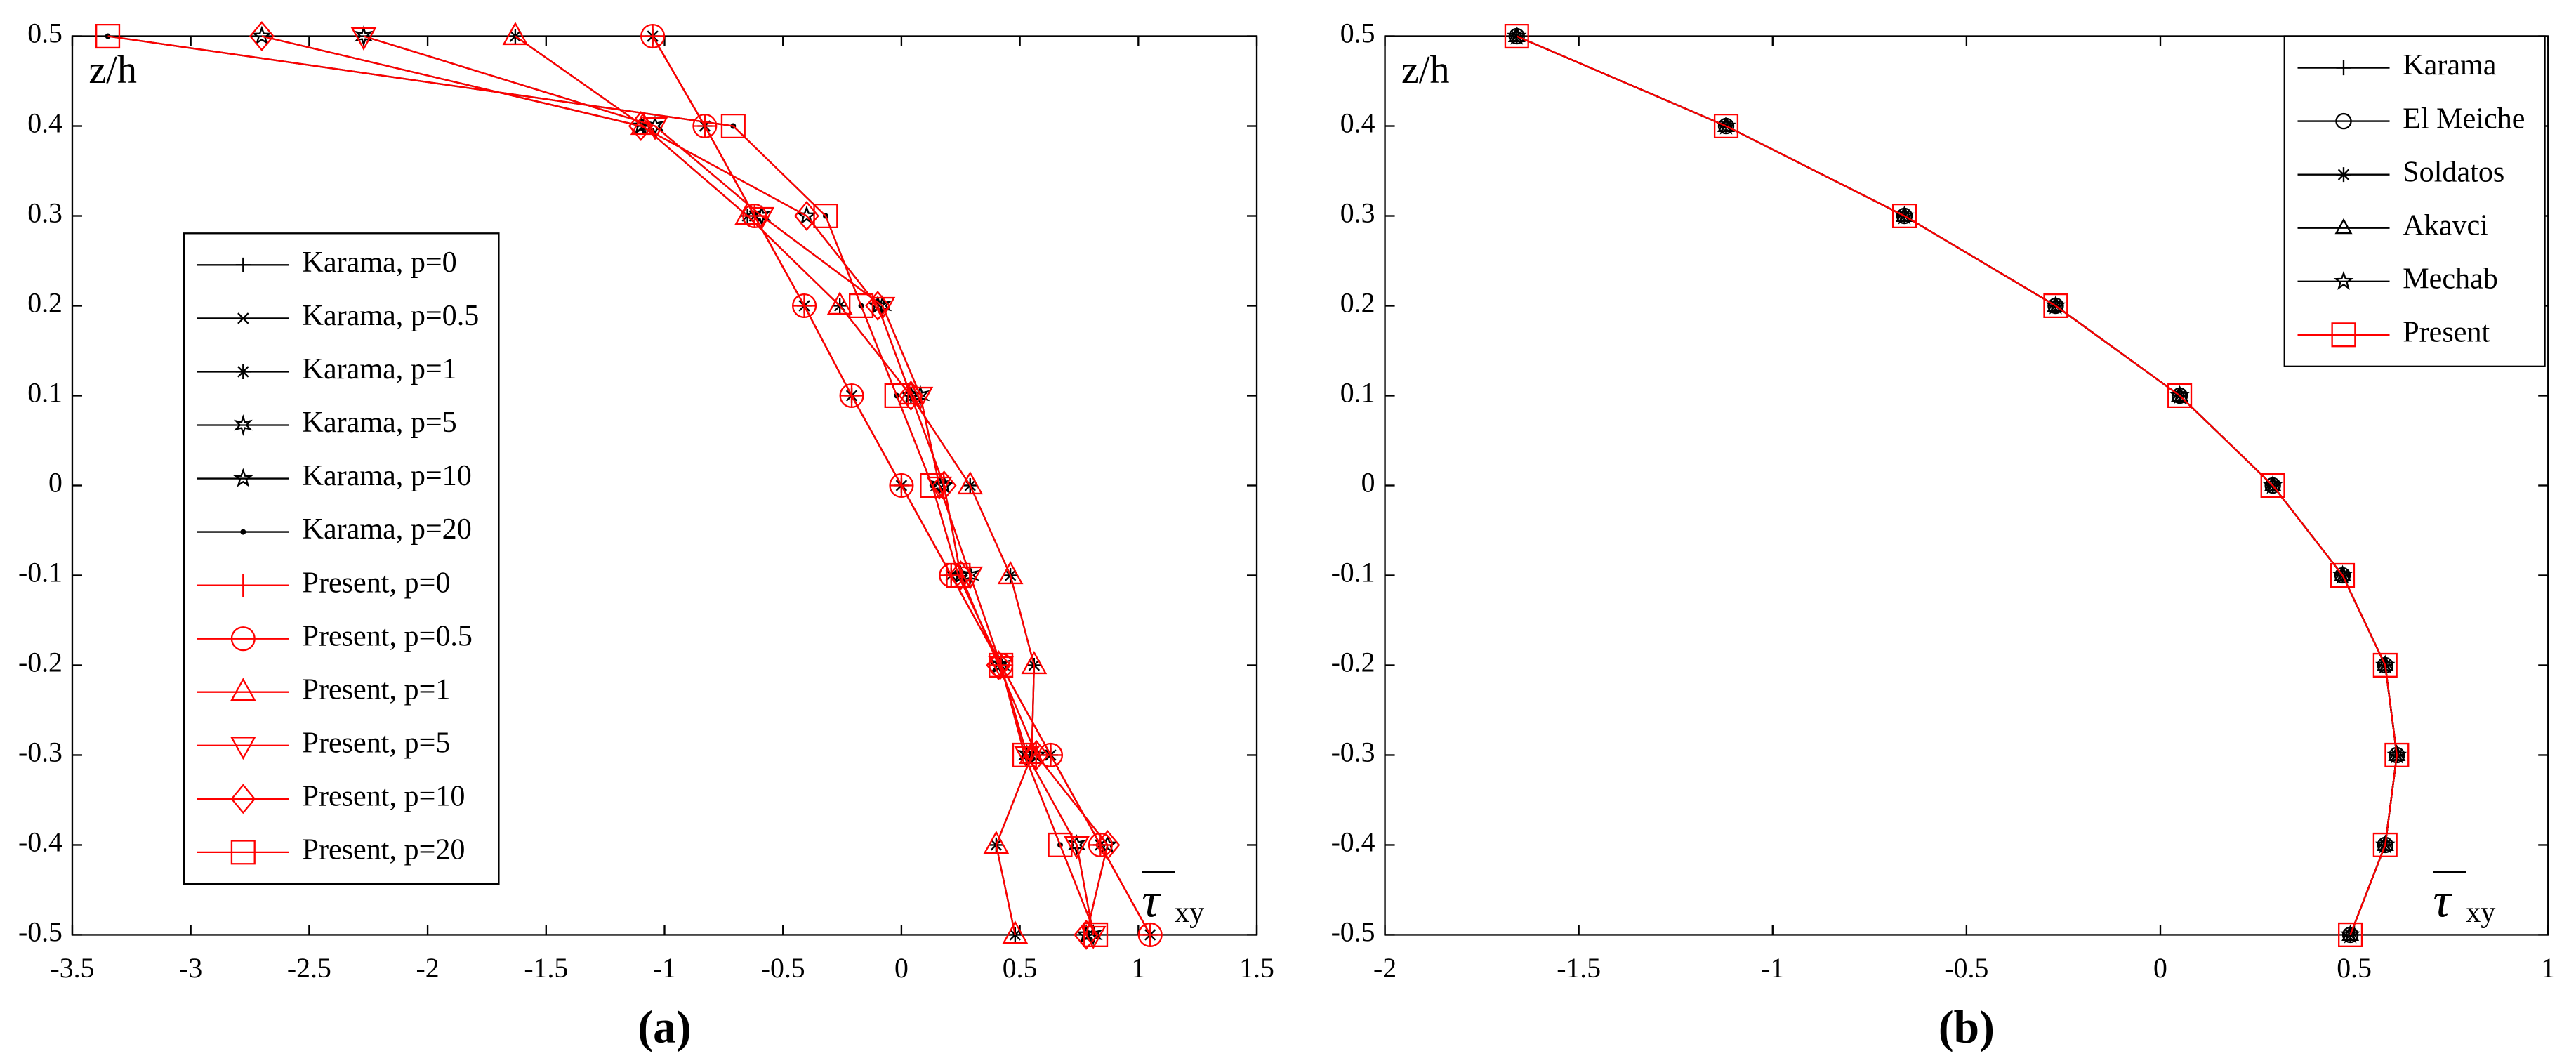 The width and height of the screenshot is (2576, 1063). What do you see at coordinates (1357, 303) in the screenshot?
I see `y-tick-label: 0.2` at bounding box center [1357, 303].